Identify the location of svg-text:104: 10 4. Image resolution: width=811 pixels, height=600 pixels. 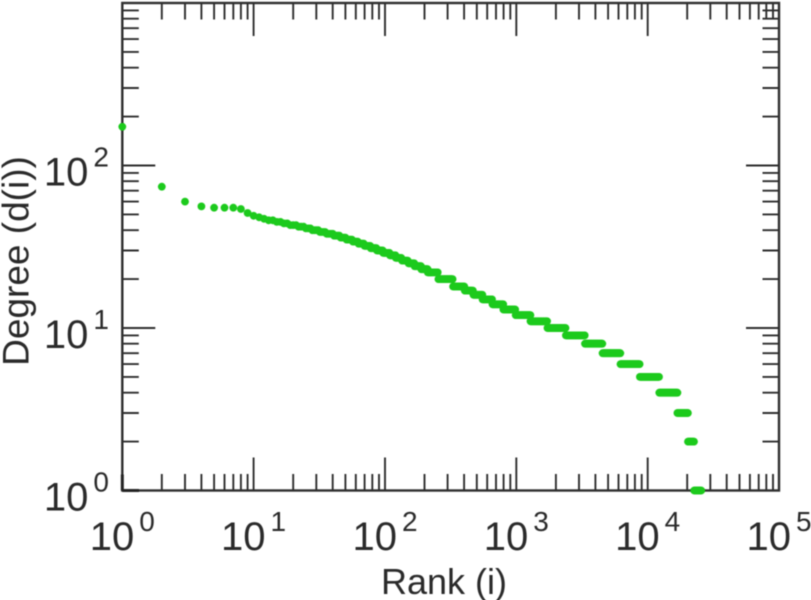
(647, 532).